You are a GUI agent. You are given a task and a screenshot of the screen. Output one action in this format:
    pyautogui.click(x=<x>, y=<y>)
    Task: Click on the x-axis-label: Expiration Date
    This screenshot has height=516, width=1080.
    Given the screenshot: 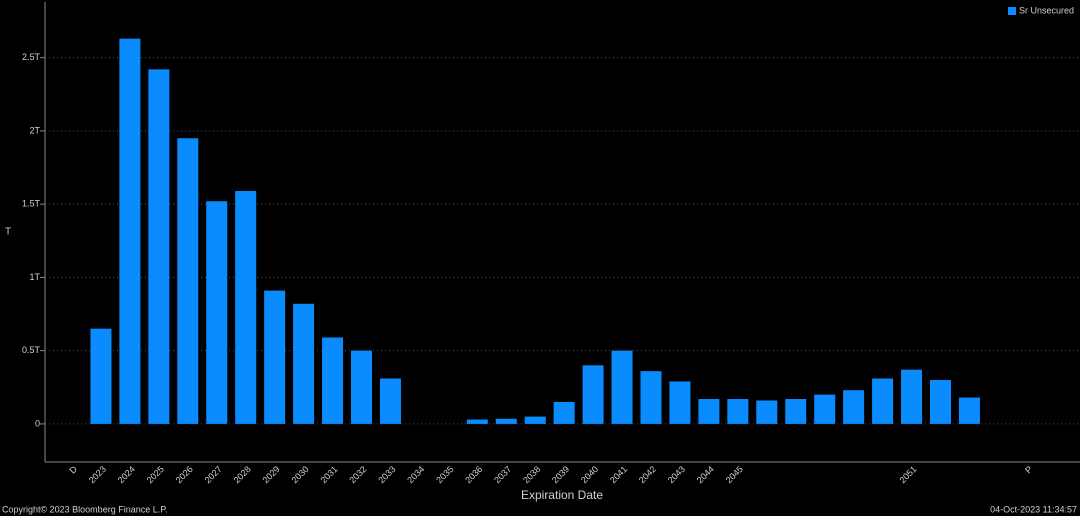 What is the action you would take?
    pyautogui.click(x=562, y=495)
    